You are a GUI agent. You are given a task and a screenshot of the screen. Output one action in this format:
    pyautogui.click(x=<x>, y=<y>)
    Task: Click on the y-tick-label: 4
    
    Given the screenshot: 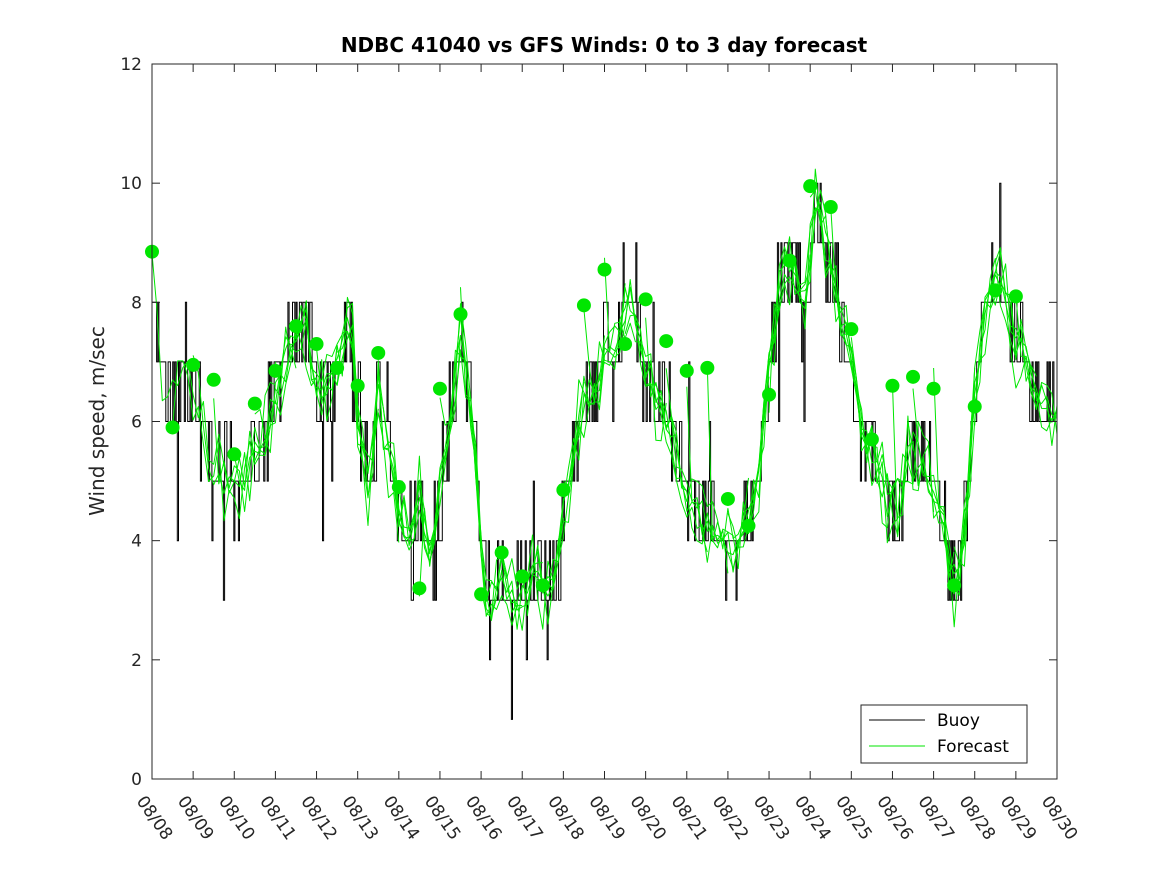 What is the action you would take?
    pyautogui.click(x=136, y=542)
    